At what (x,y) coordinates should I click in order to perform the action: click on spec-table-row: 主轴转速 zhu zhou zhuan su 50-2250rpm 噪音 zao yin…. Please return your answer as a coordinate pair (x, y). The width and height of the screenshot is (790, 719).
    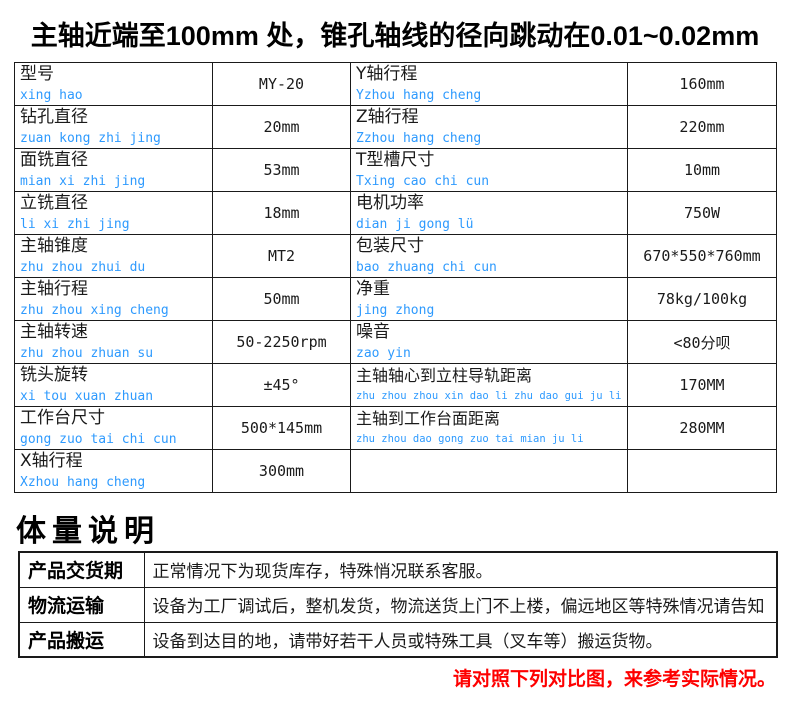
    Looking at the image, I should click on (395, 342).